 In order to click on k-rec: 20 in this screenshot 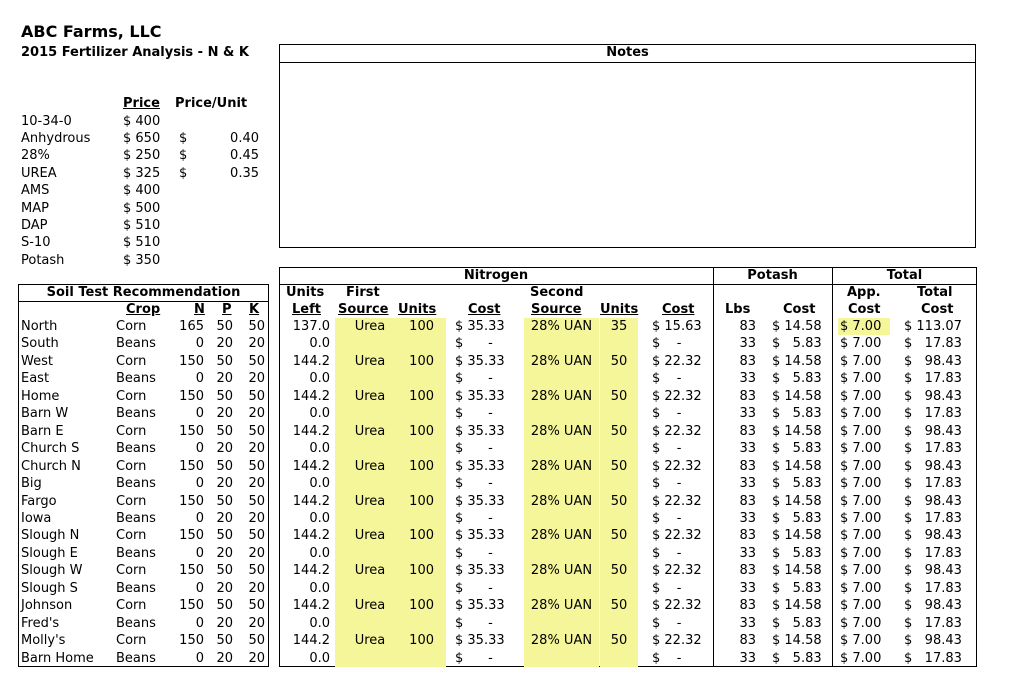, I will do `click(256, 344)`.